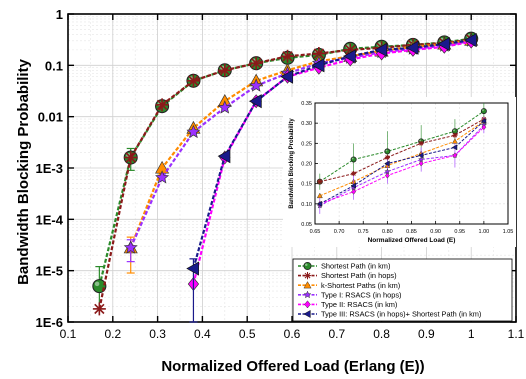  I want to click on inset-x-tick-label: 0.70, so click(339, 232).